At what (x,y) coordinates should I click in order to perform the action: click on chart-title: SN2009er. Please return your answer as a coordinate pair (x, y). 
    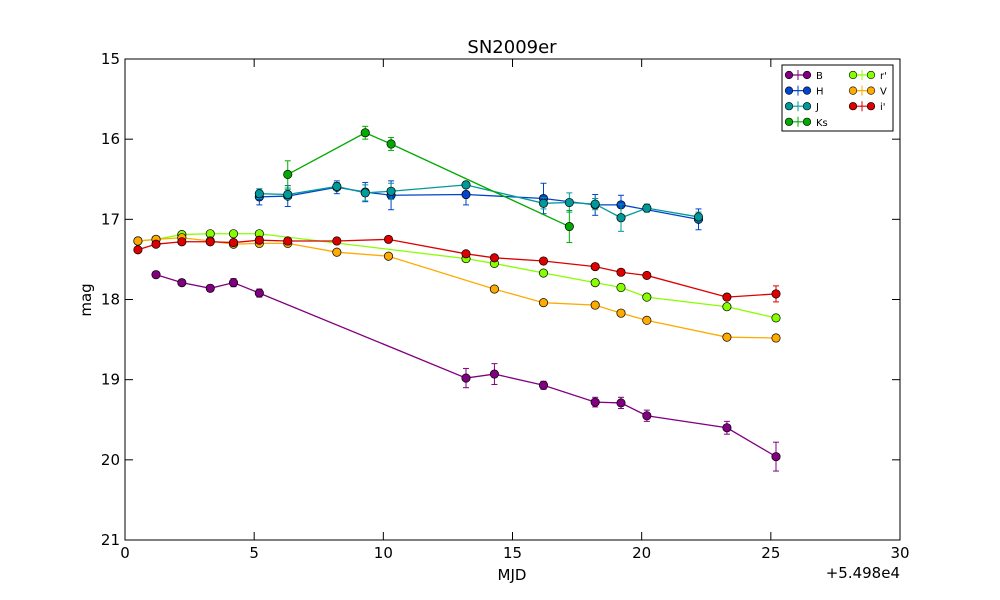
    Looking at the image, I should click on (512, 47).